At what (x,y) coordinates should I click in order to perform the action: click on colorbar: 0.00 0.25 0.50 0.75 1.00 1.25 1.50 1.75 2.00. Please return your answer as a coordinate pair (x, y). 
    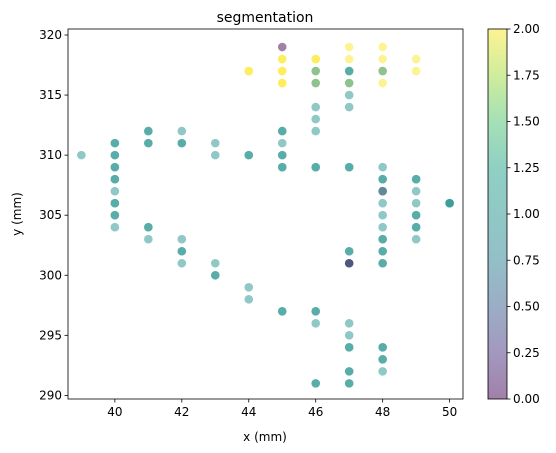
    Looking at the image, I should click on (514, 214).